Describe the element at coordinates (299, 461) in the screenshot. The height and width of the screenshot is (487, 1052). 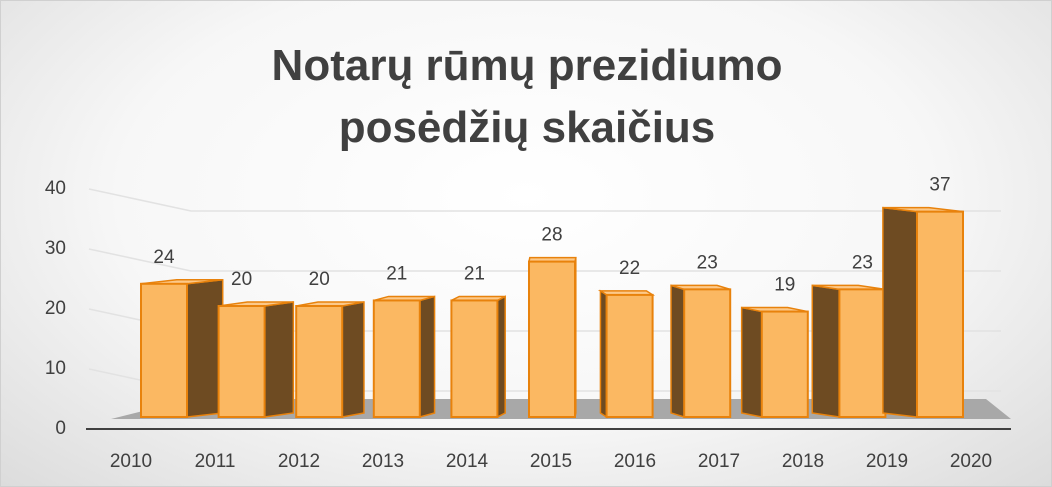
I see `x-tick-label: 2012` at that location.